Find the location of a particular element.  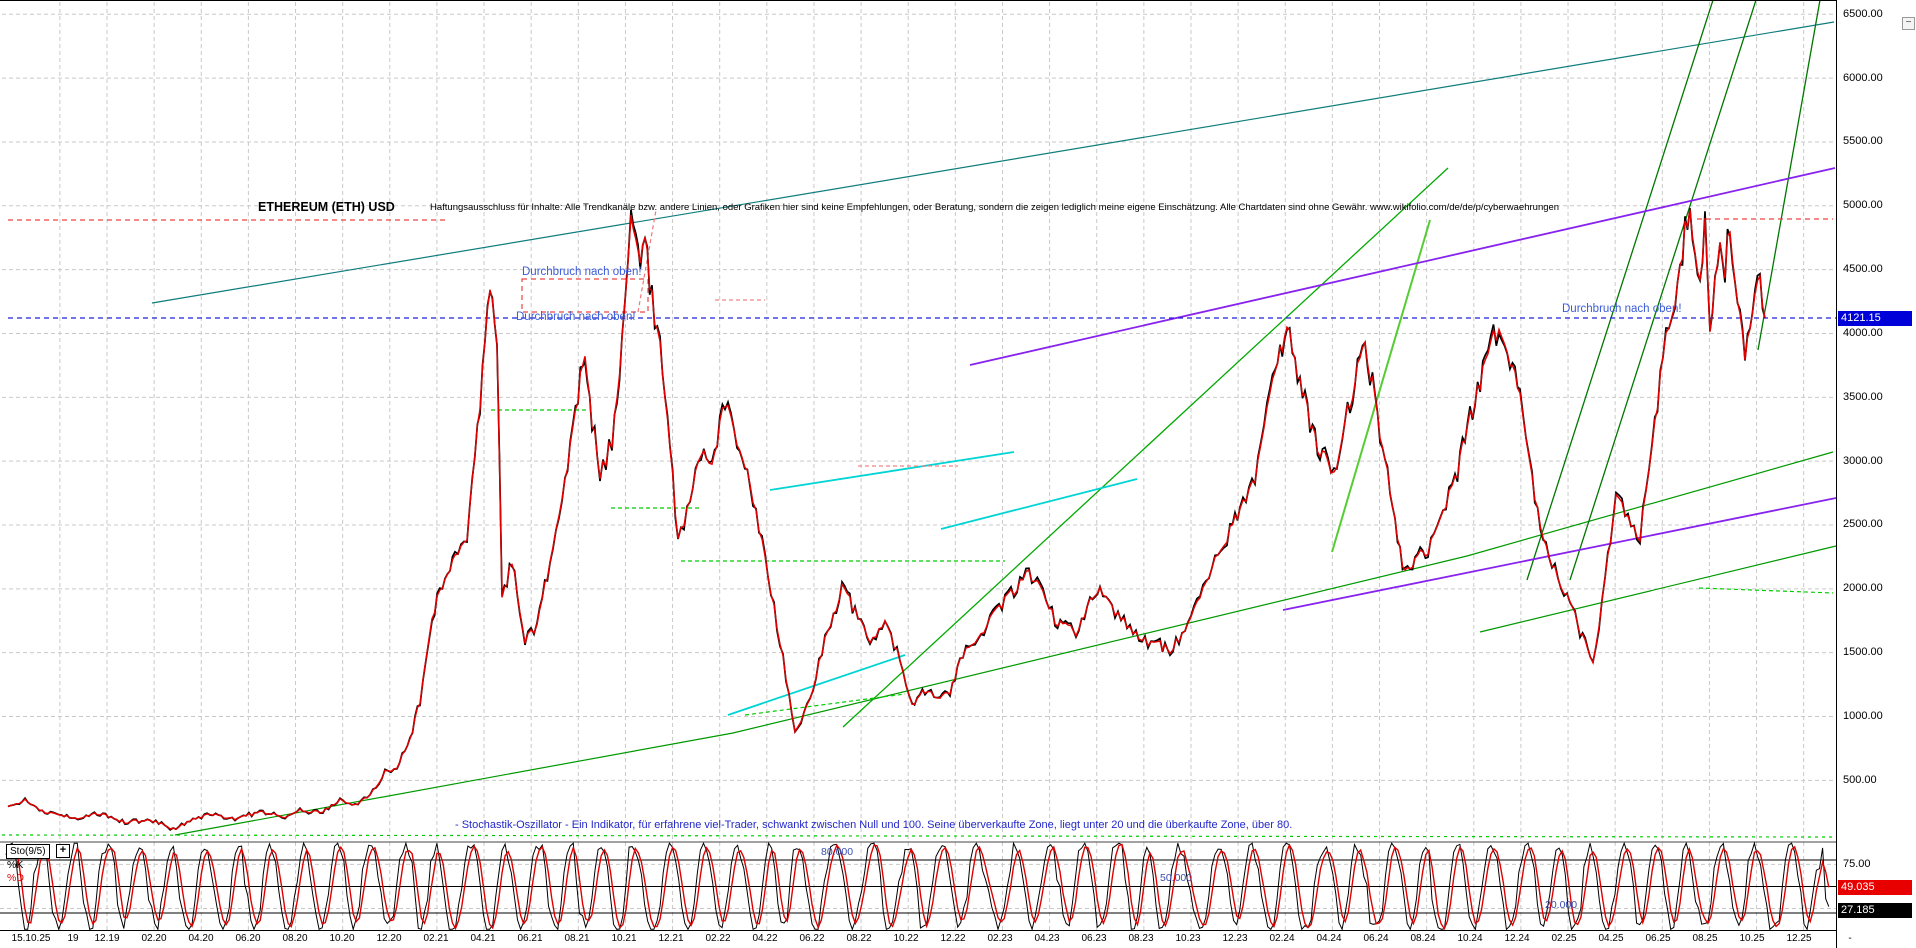

trendline-purple-upper is located at coordinates (1402, 266).